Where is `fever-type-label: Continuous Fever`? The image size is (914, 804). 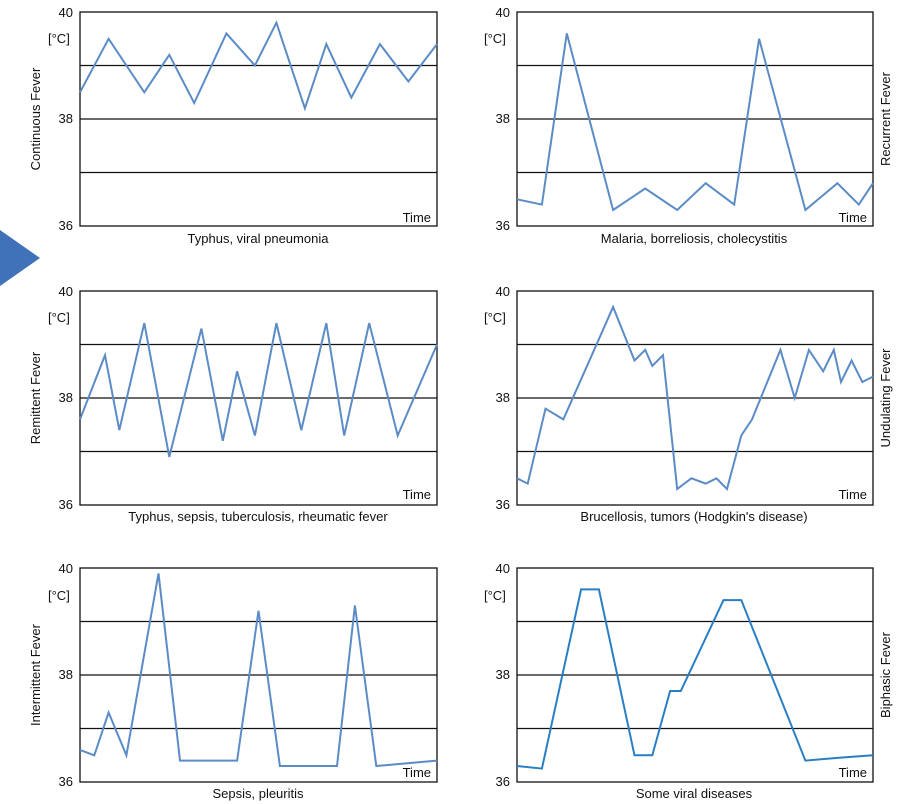
fever-type-label: Continuous Fever is located at coordinates (35, 118).